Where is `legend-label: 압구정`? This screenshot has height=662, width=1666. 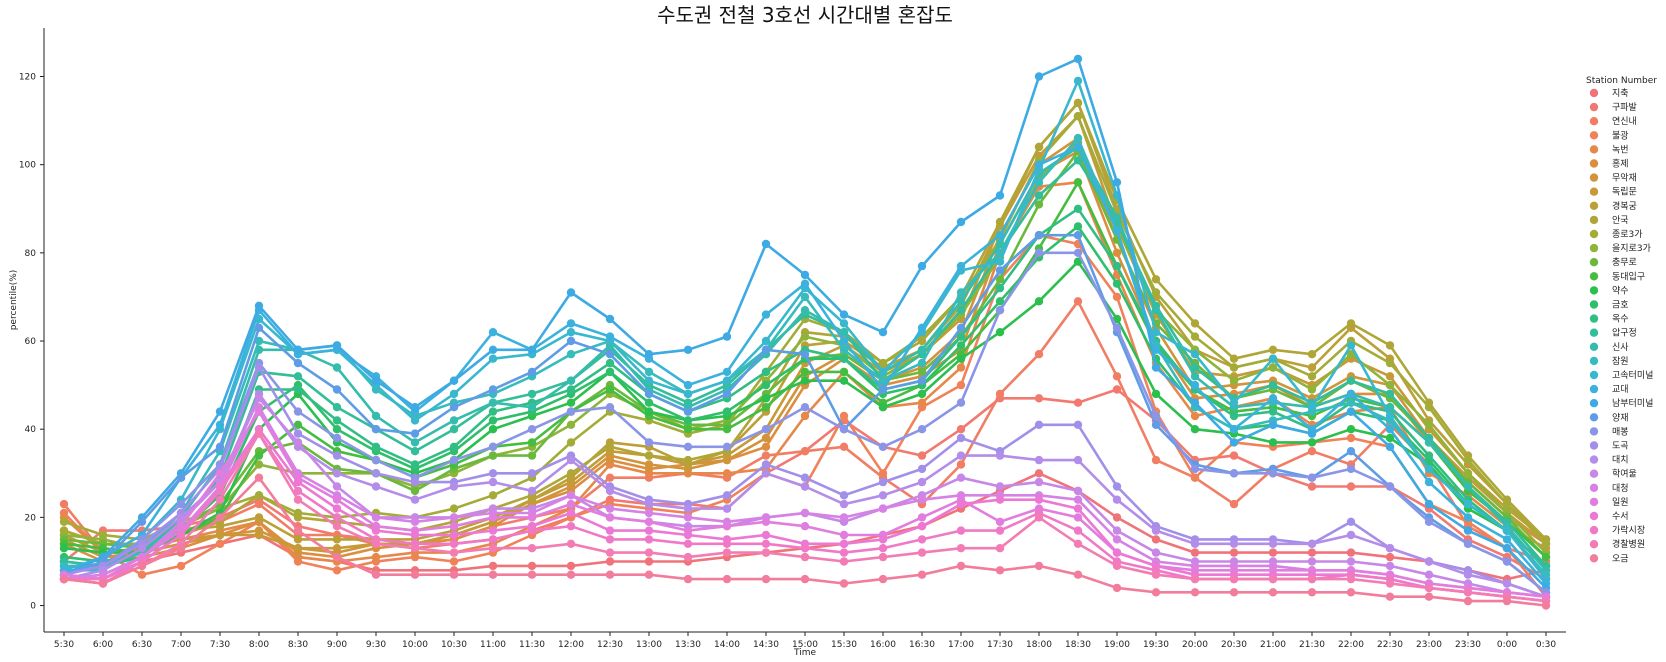
legend-label: 압구정 is located at coordinates (1624, 333).